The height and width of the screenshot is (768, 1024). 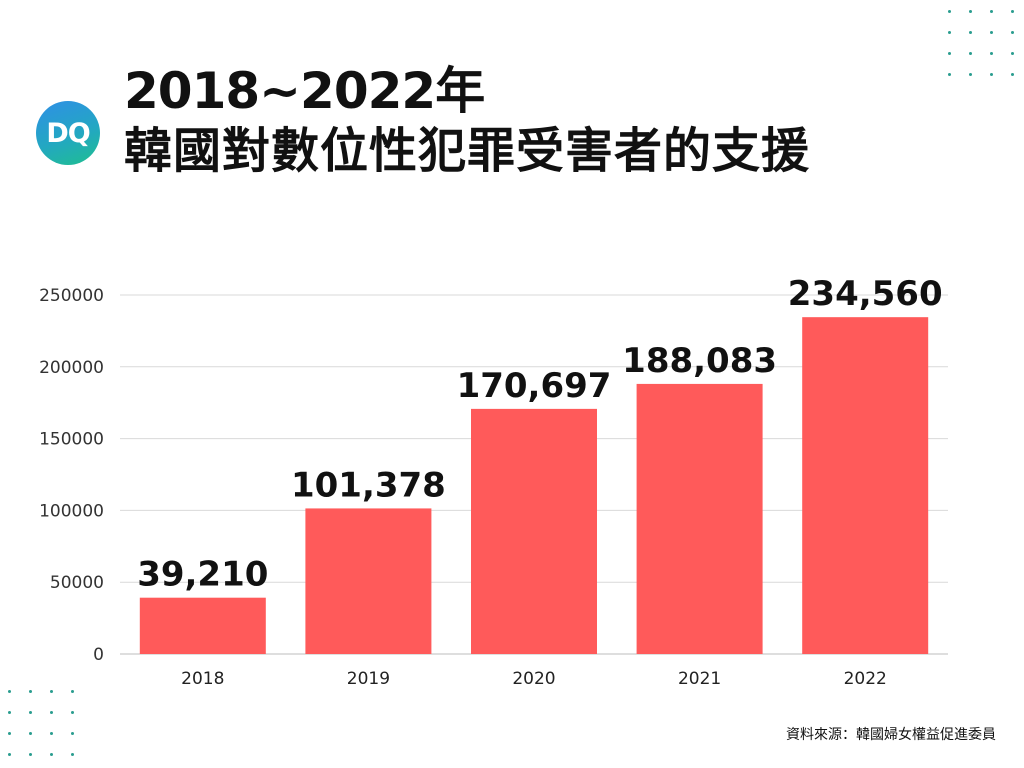 What do you see at coordinates (202, 625) in the screenshot?
I see `bar-2018` at bounding box center [202, 625].